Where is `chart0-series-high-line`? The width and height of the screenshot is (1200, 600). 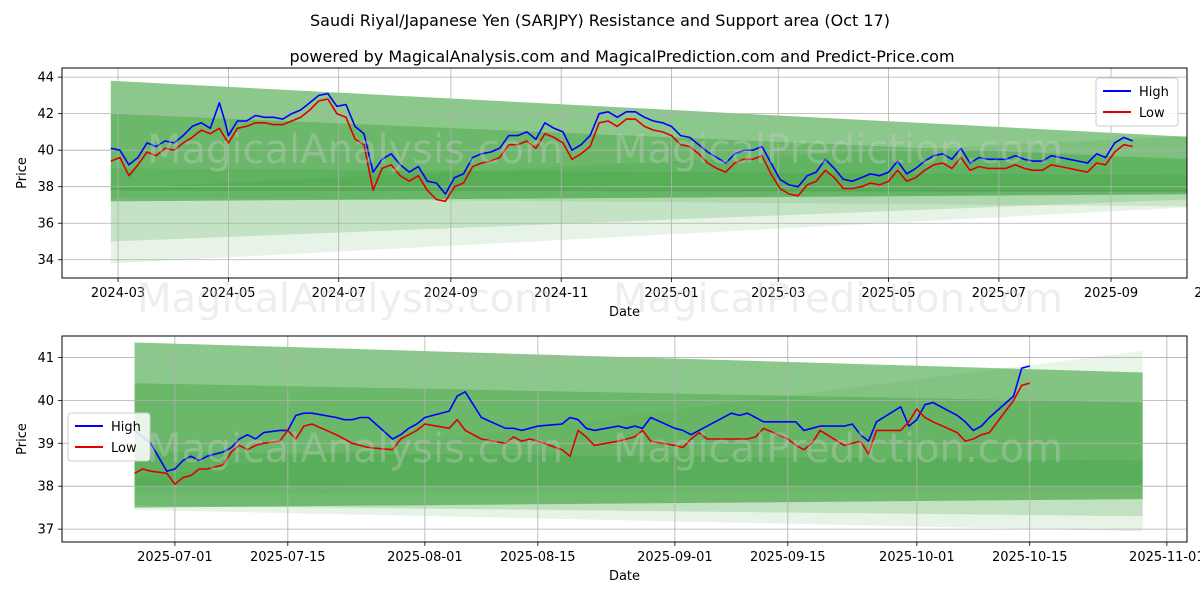 chart0-series-high-line is located at coordinates (621, 143).